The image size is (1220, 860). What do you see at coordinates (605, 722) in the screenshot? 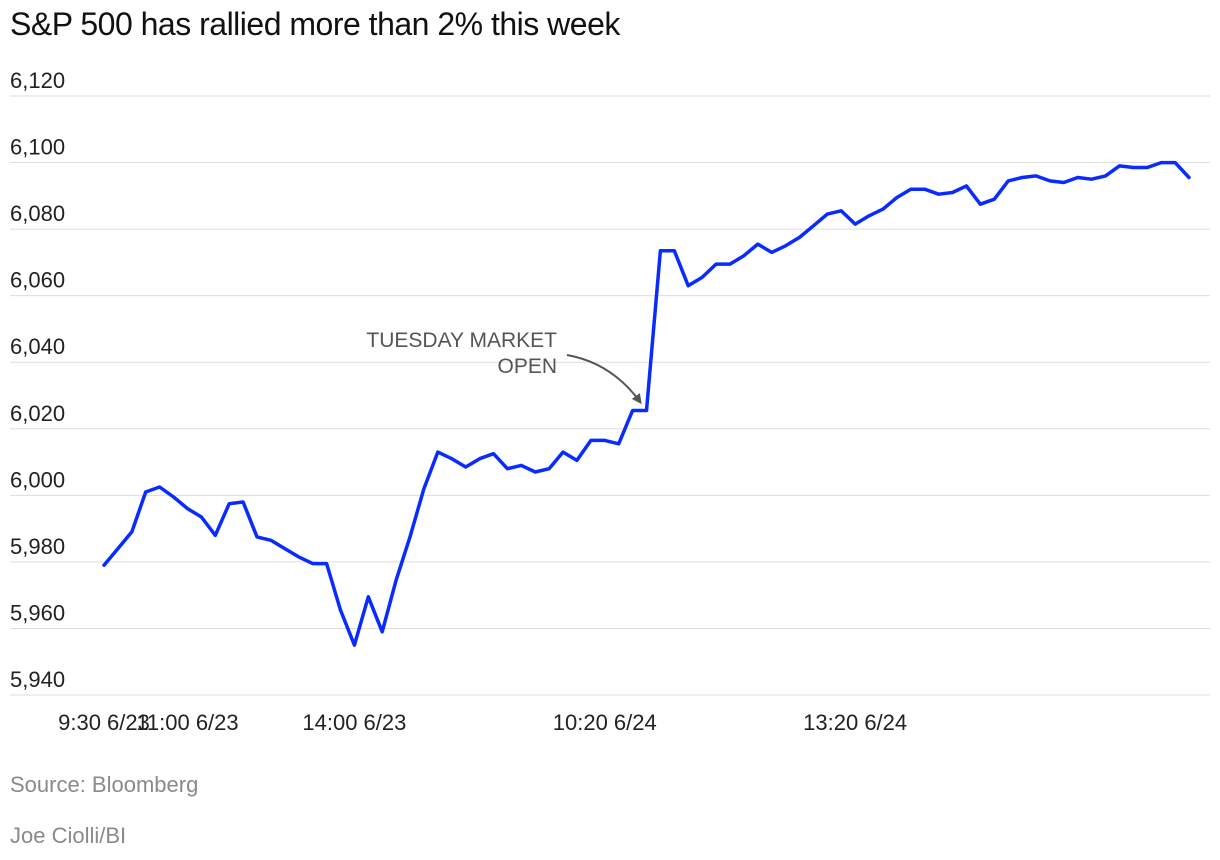
I see `x-tick-label: 10:20 6/24` at bounding box center [605, 722].